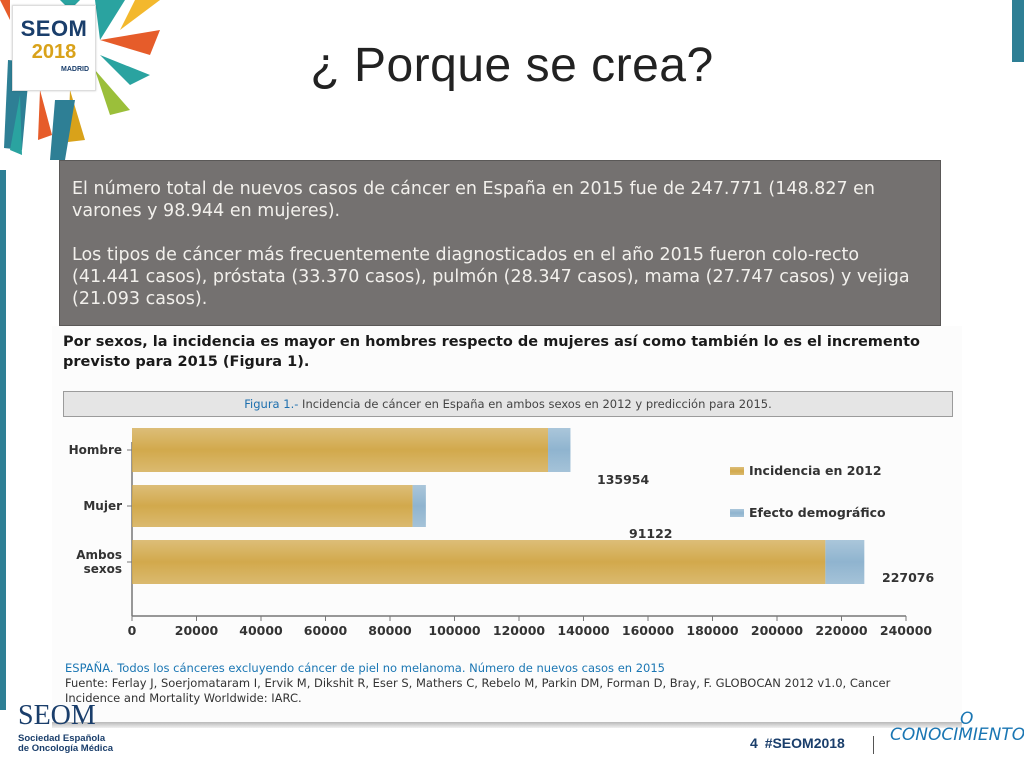 This screenshot has width=1024, height=768. What do you see at coordinates (183, 698) in the screenshot?
I see `note-source-cont: Incidence and Mortality Worldwide: IARC.` at bounding box center [183, 698].